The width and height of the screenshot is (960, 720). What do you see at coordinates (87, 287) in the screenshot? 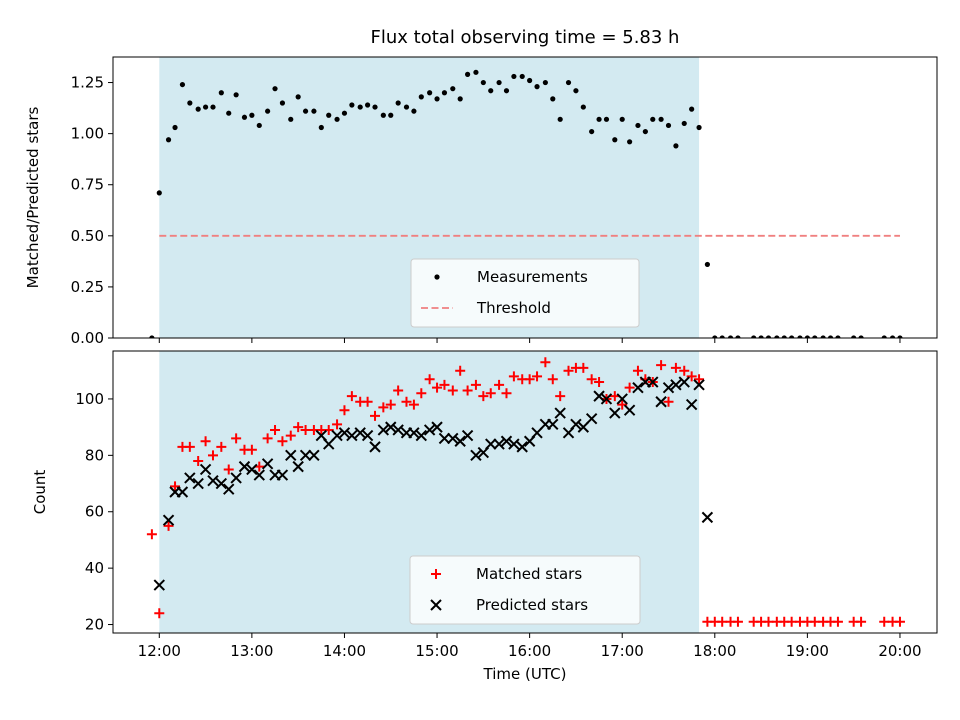
I see `y-tick-label: 0.25` at bounding box center [87, 287].